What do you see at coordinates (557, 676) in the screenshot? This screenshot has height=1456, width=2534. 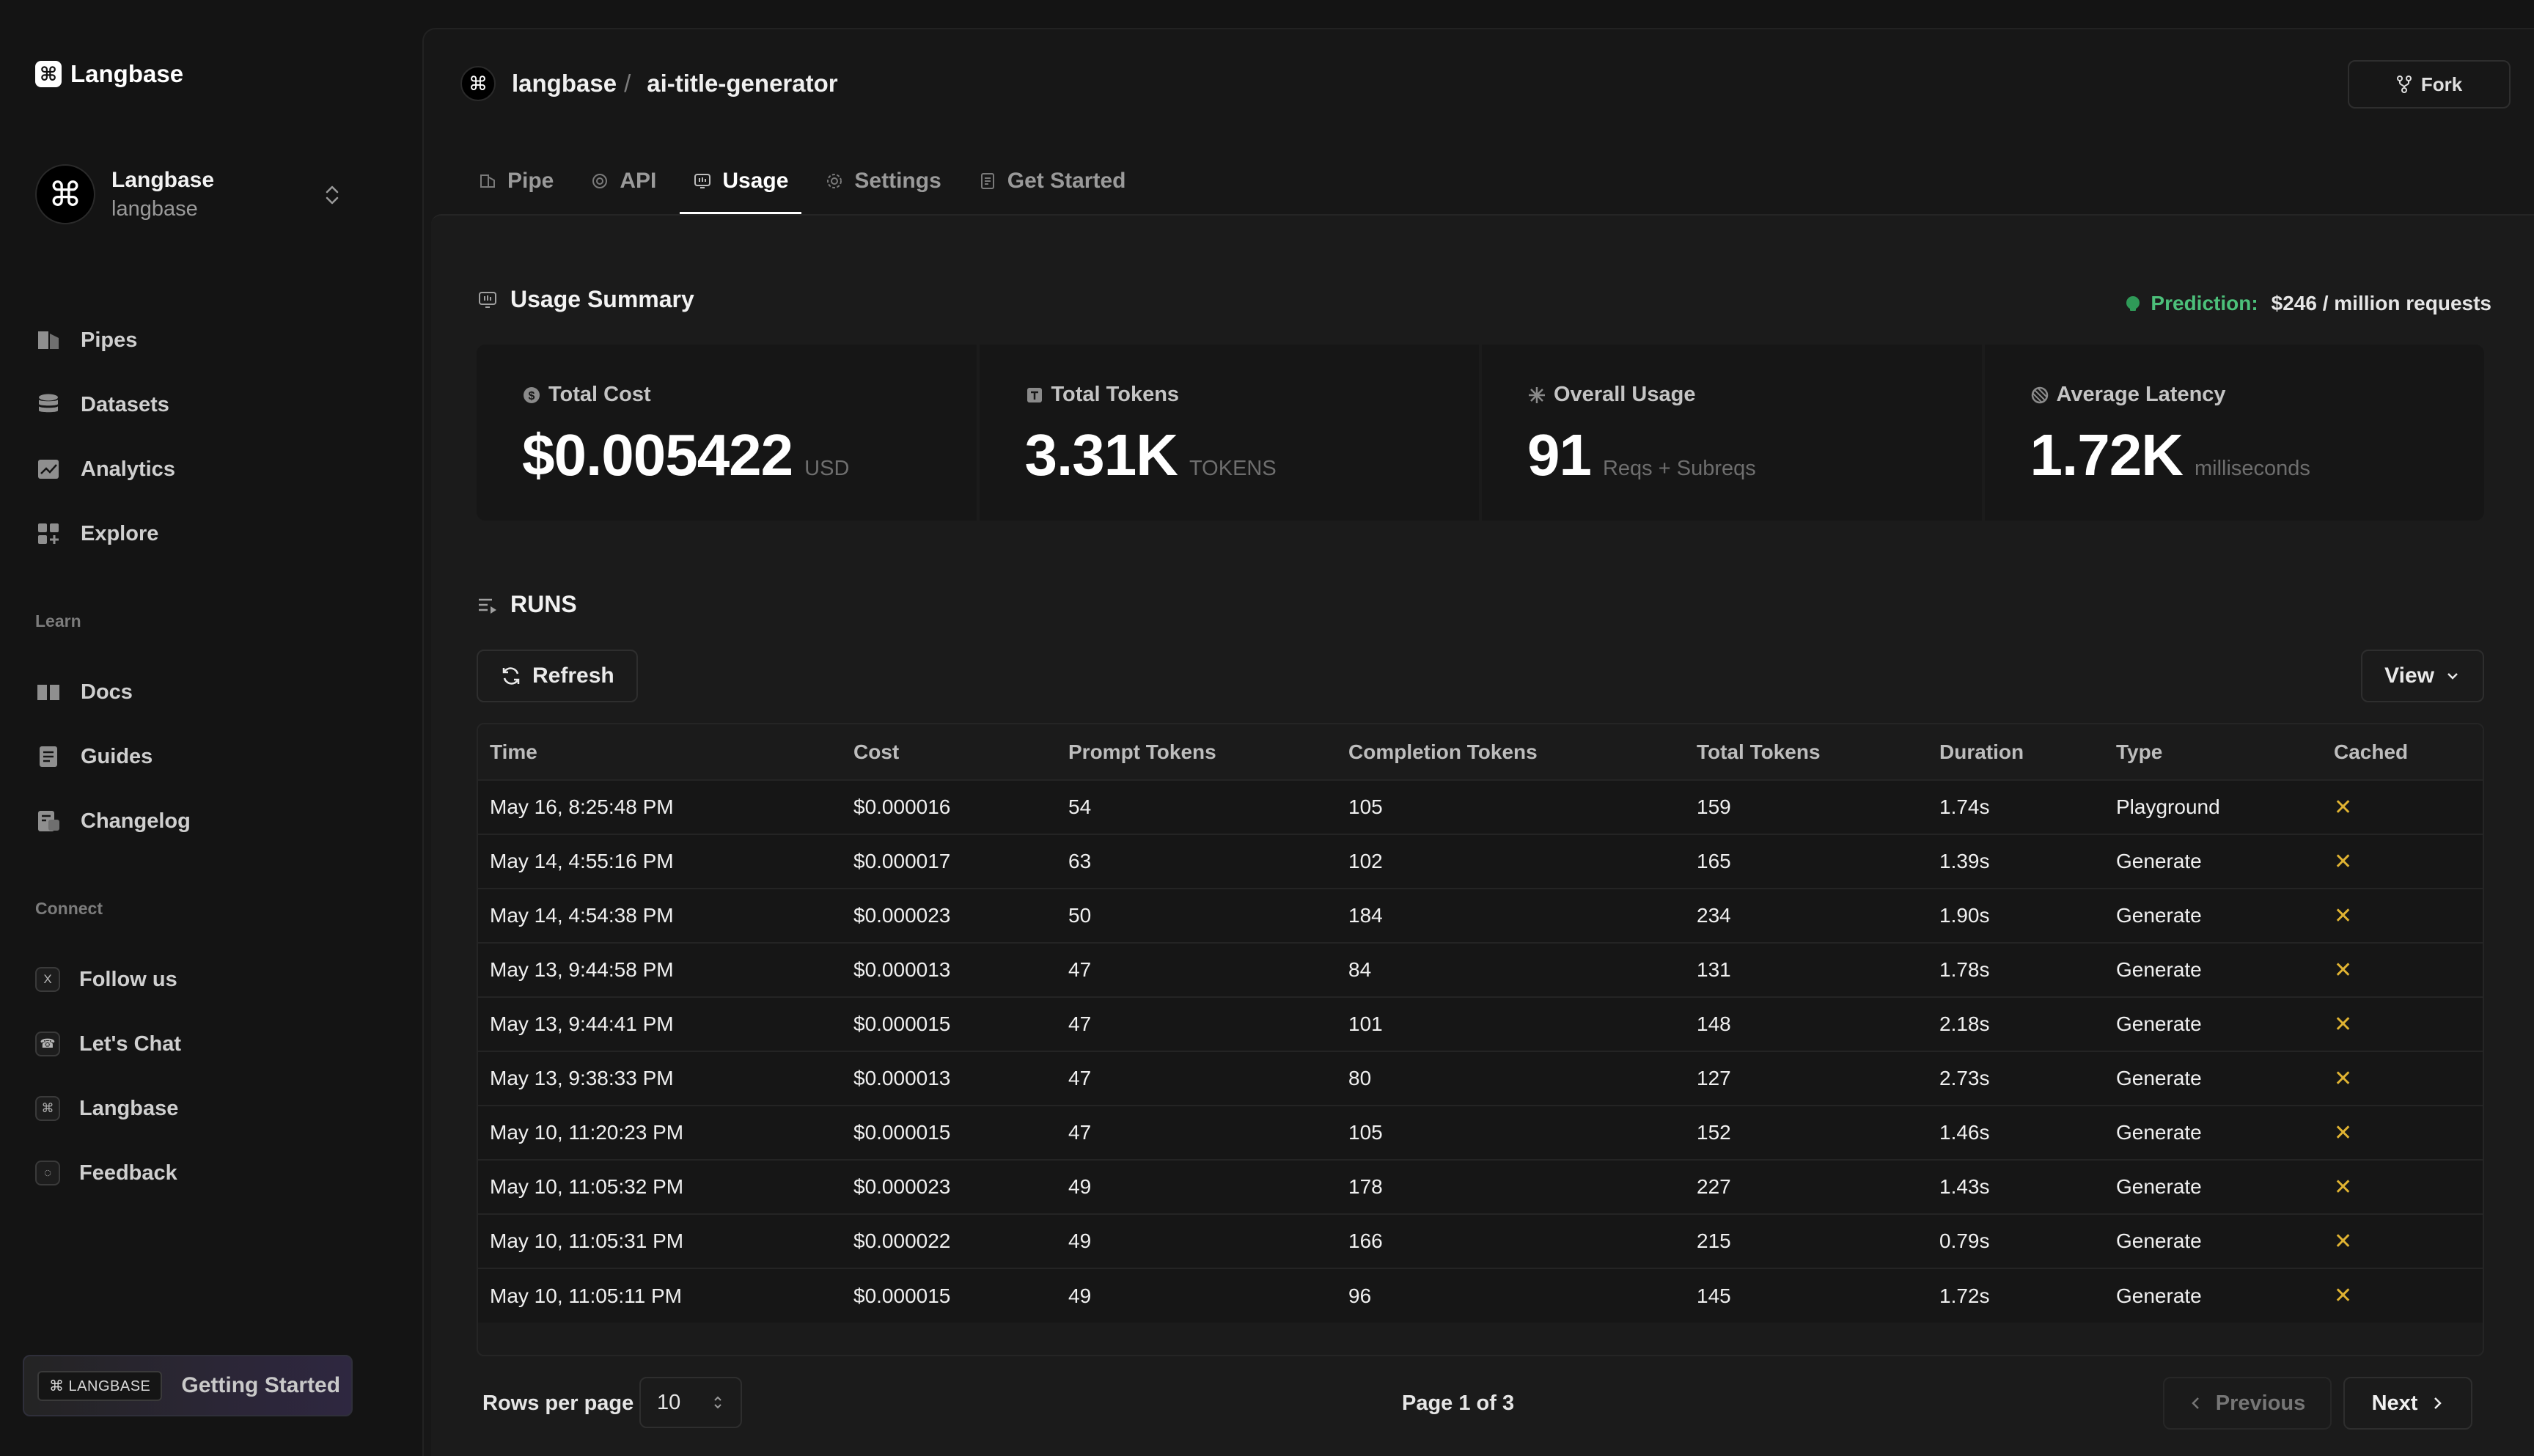 I see `refresh-button: Refresh` at bounding box center [557, 676].